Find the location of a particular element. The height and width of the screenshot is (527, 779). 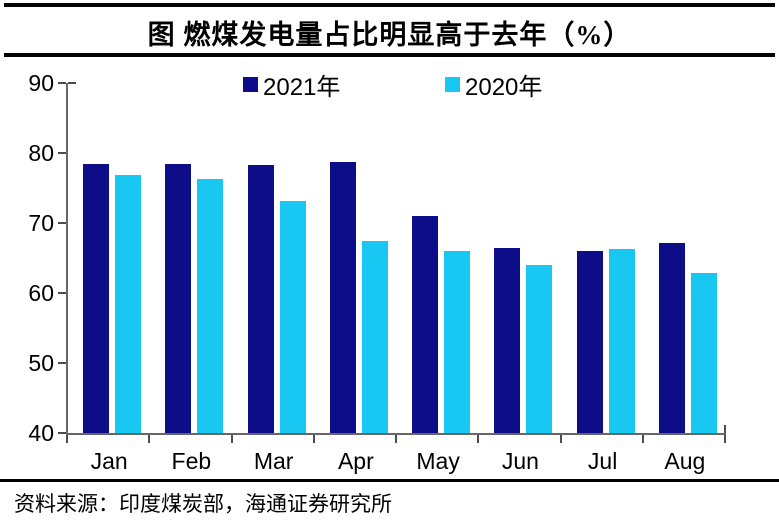

x-axis-label-Jul: Jul is located at coordinates (602, 461).